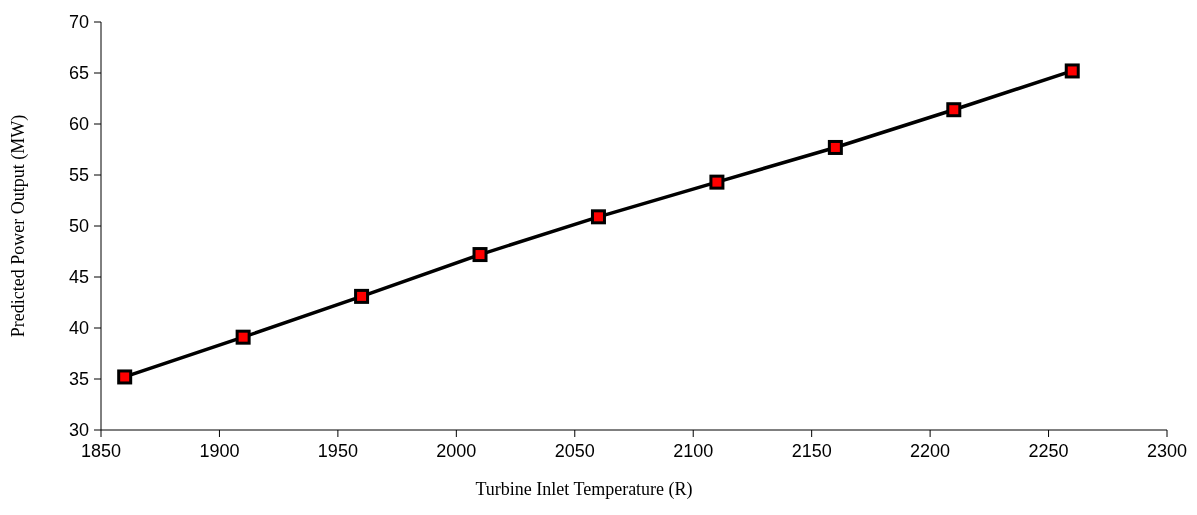 This screenshot has height=515, width=1197. What do you see at coordinates (1048, 451) in the screenshot?
I see `x-tick-label: 2250` at bounding box center [1048, 451].